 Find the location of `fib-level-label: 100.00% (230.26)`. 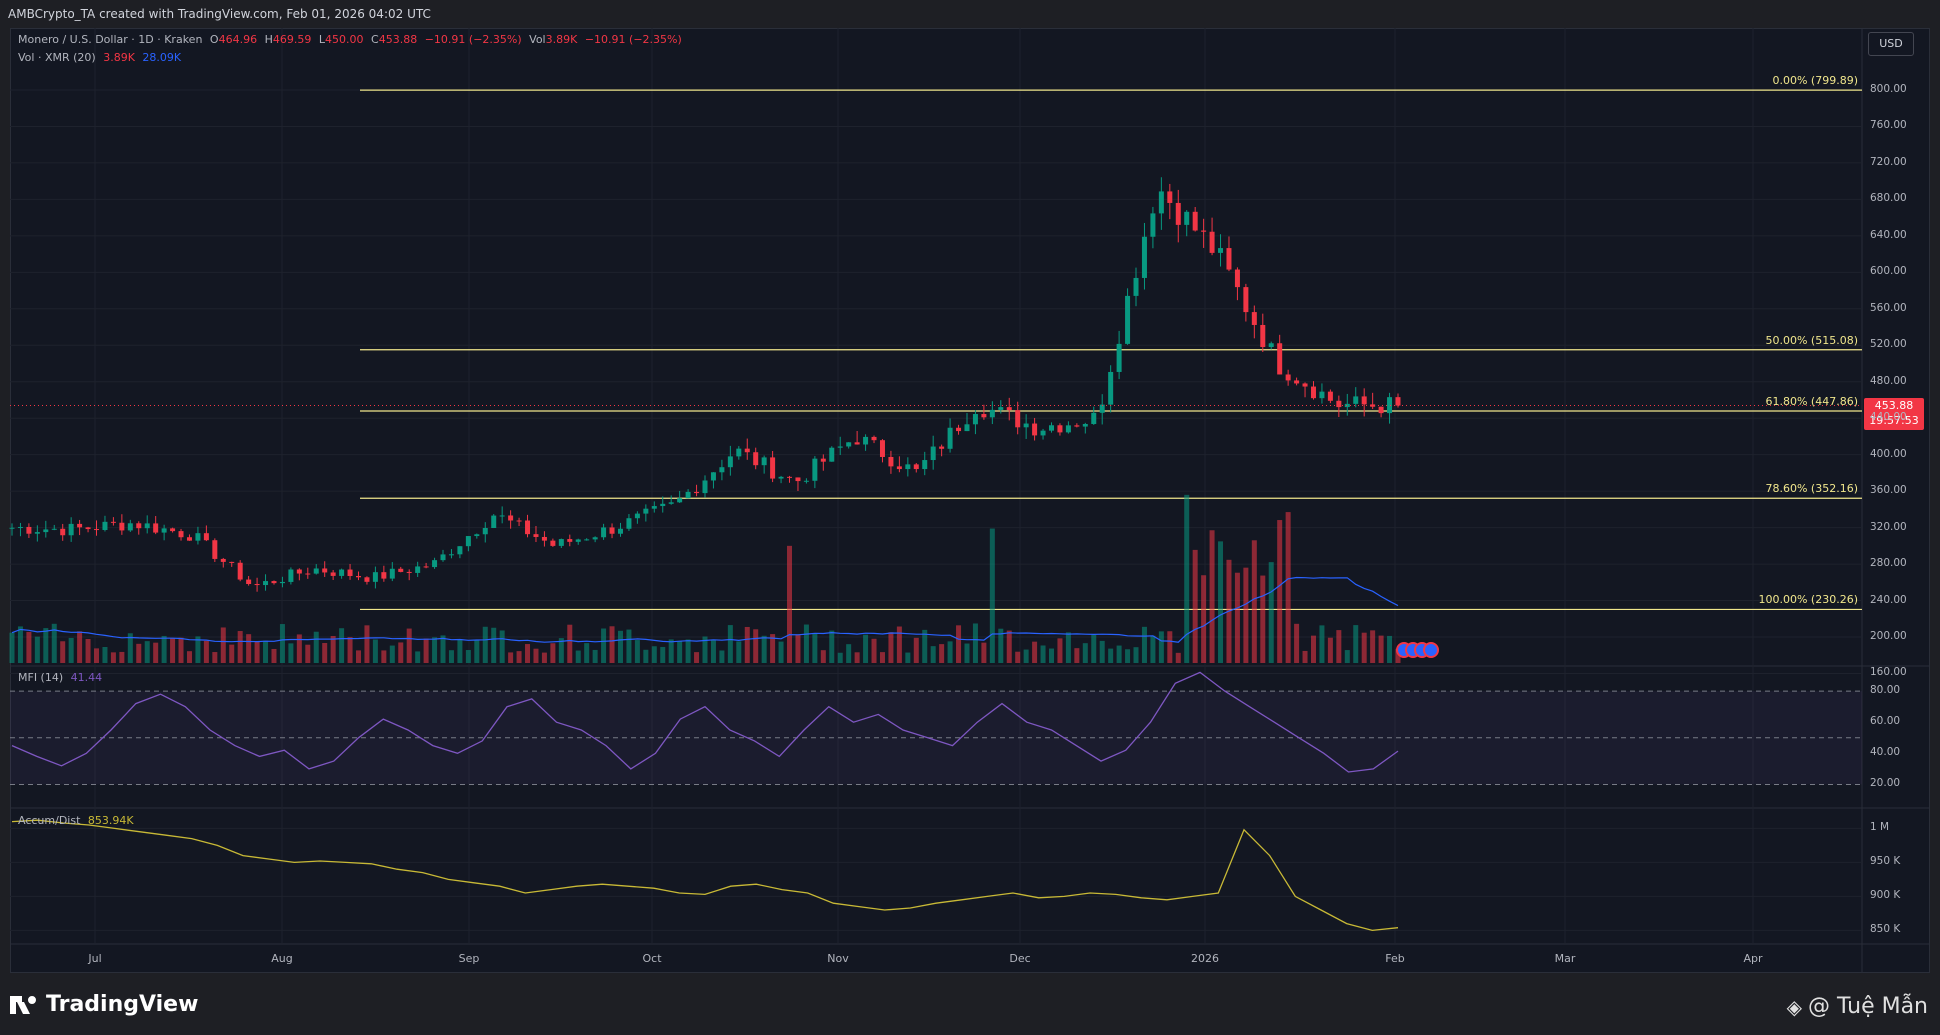

fib-level-label: 100.00% (230.26) is located at coordinates (1808, 600).